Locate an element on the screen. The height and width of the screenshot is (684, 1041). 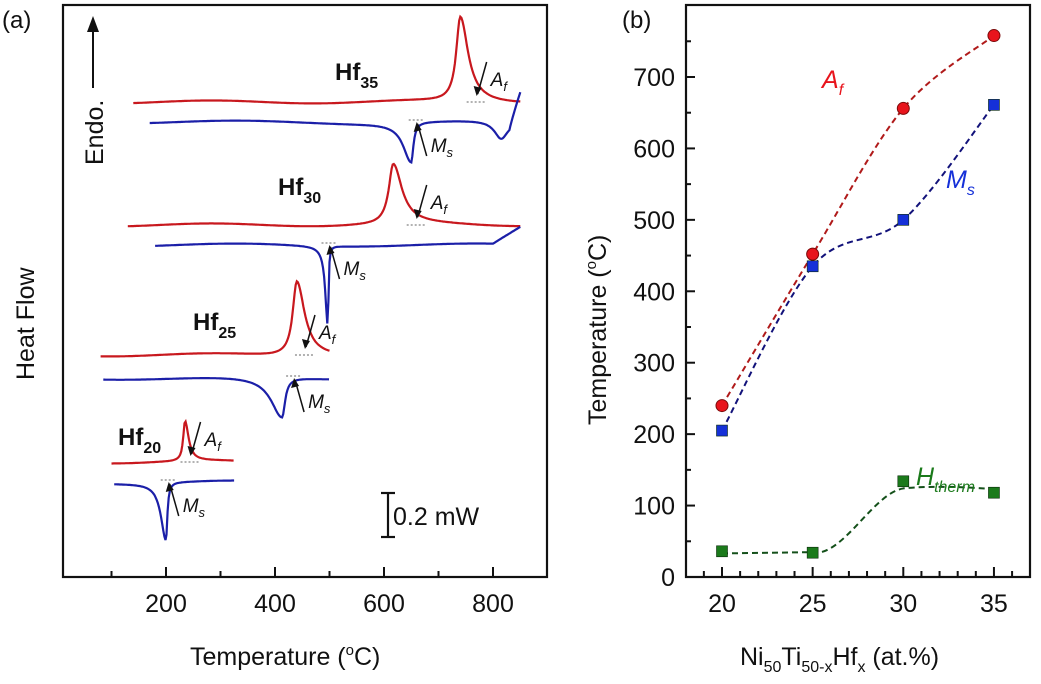
series-label-ms: Ms is located at coordinates (960, 182).